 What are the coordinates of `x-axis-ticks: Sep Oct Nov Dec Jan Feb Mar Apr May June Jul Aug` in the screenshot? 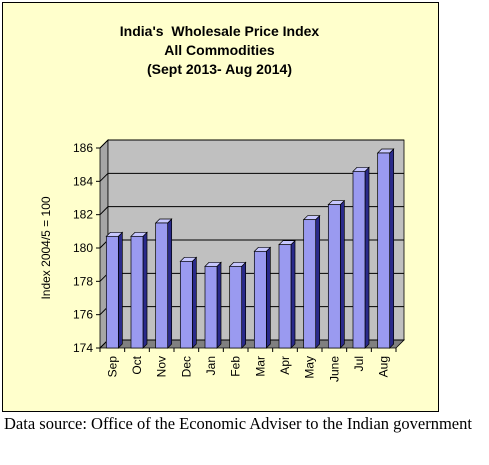 It's located at (248, 365).